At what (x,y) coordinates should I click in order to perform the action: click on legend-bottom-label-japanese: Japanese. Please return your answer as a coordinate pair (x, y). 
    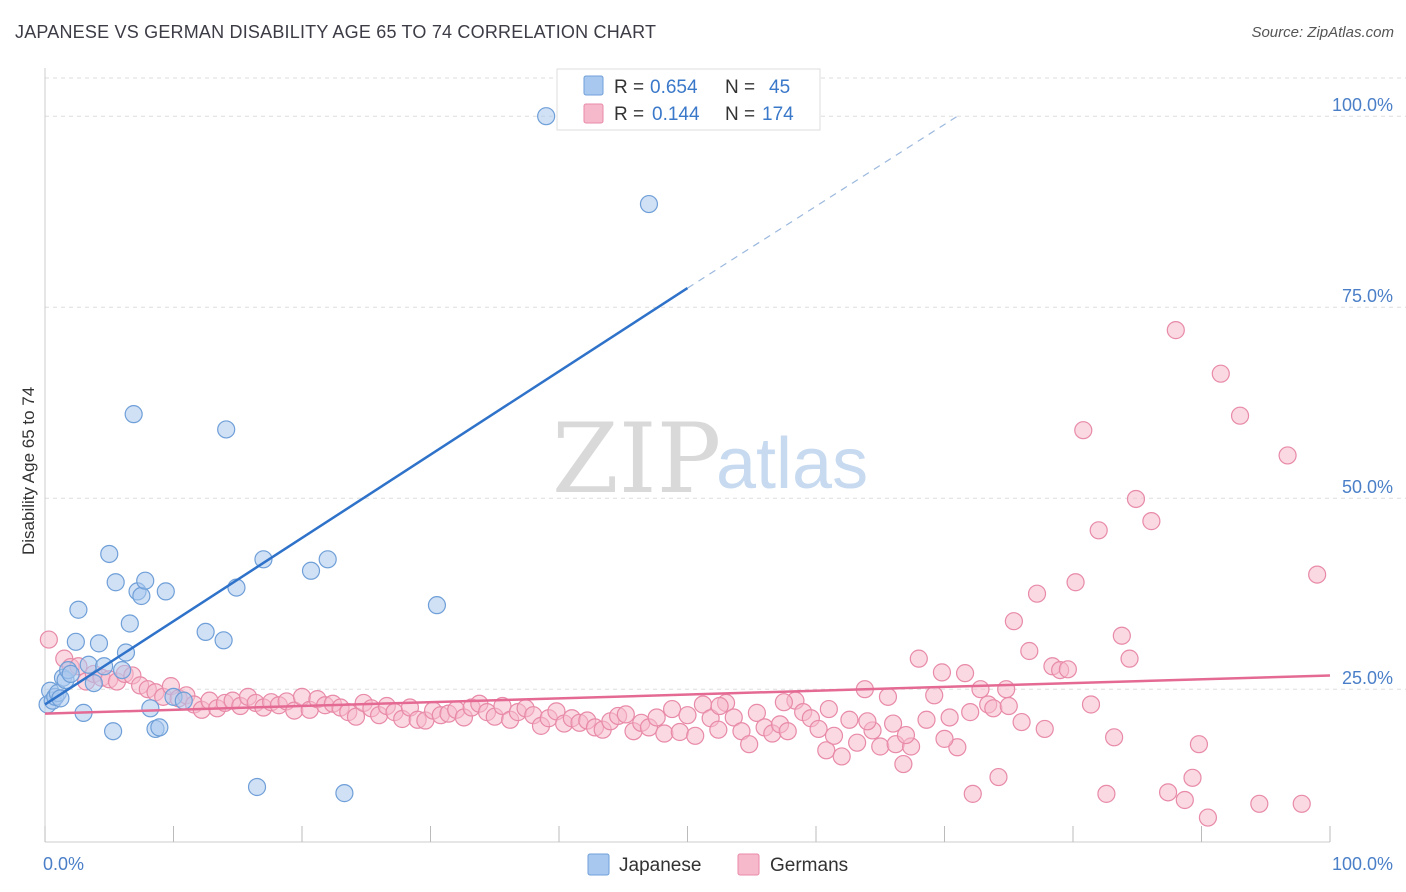
    Looking at the image, I should click on (660, 865).